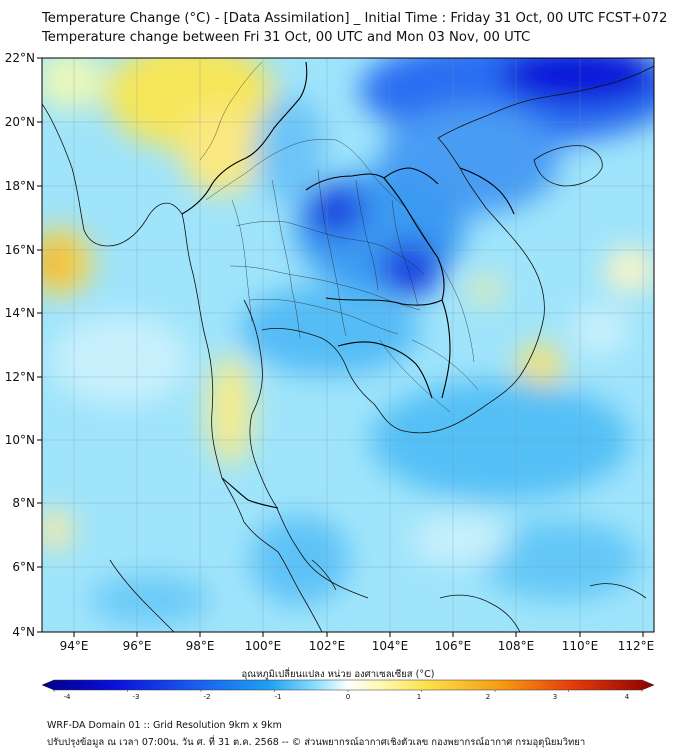 This screenshot has height=756, width=676. I want to click on colorbar-tick: -1, so click(278, 697).